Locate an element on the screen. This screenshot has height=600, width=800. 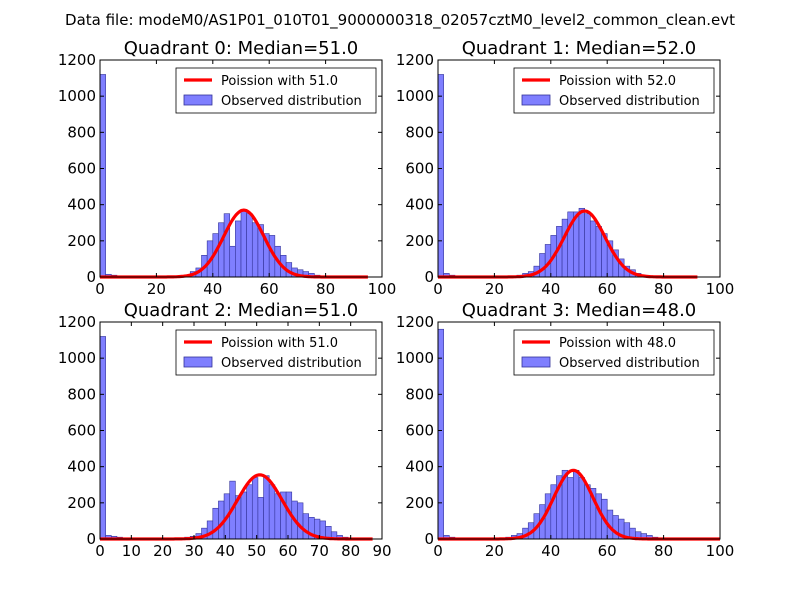
plot-title-q0: Quadrant 0: Median=51.0 is located at coordinates (241, 48).